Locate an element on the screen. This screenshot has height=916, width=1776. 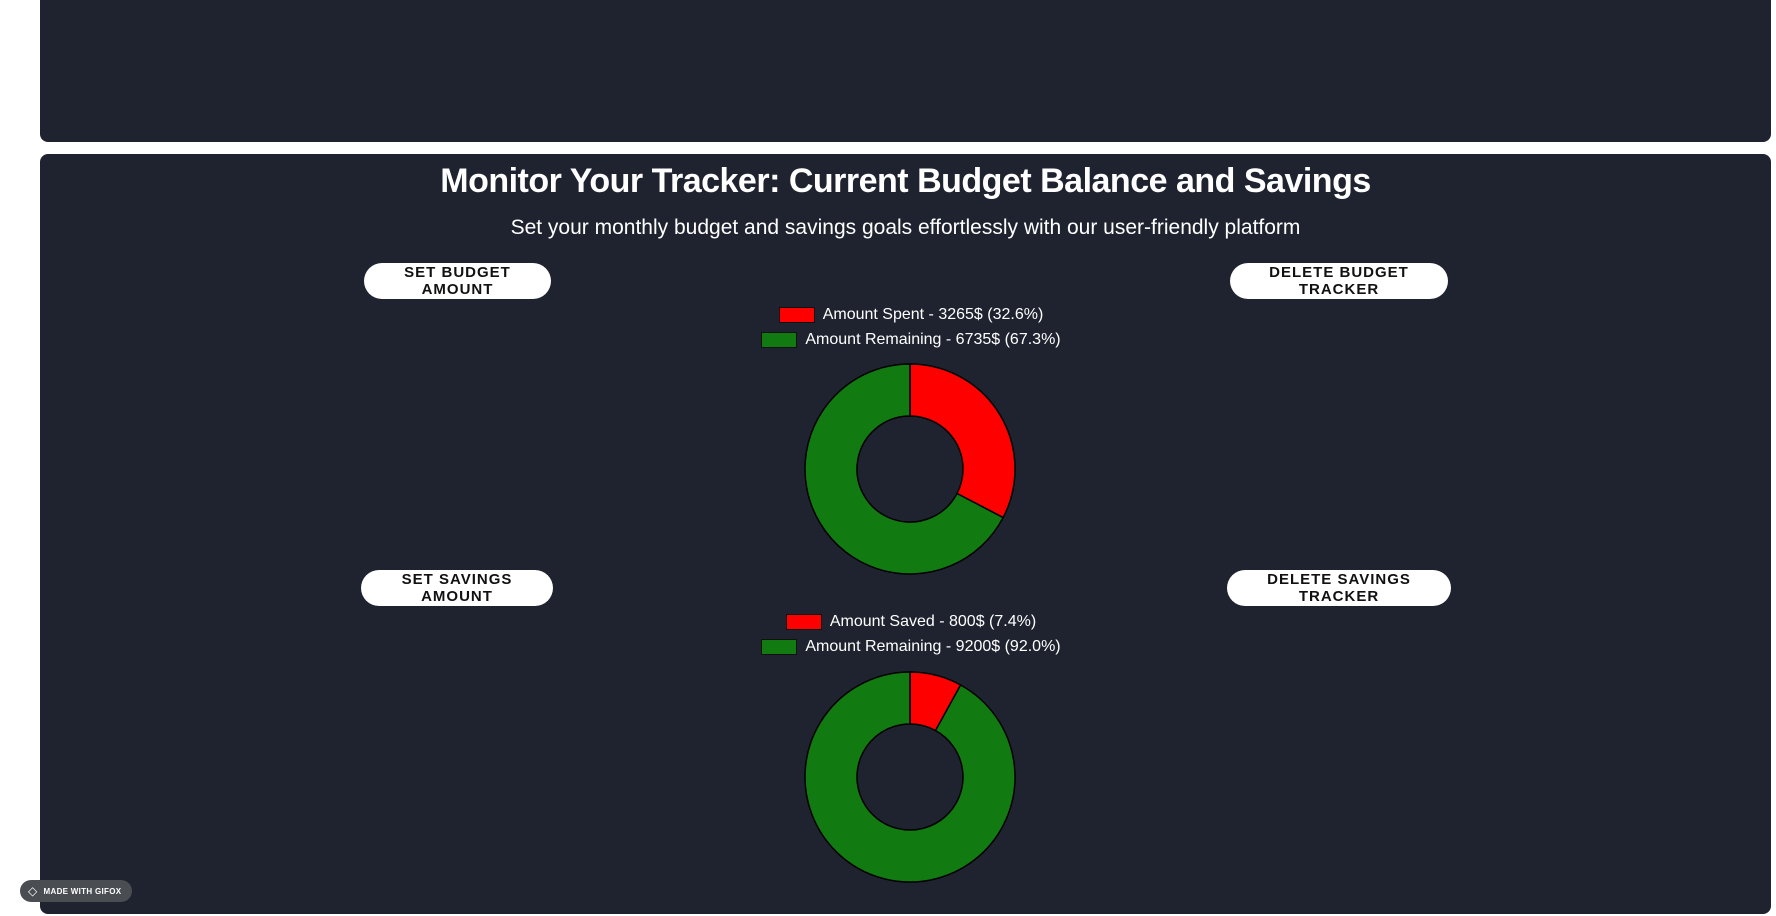
gifox-label: MADE WITH GIFOX is located at coordinates (82, 891).